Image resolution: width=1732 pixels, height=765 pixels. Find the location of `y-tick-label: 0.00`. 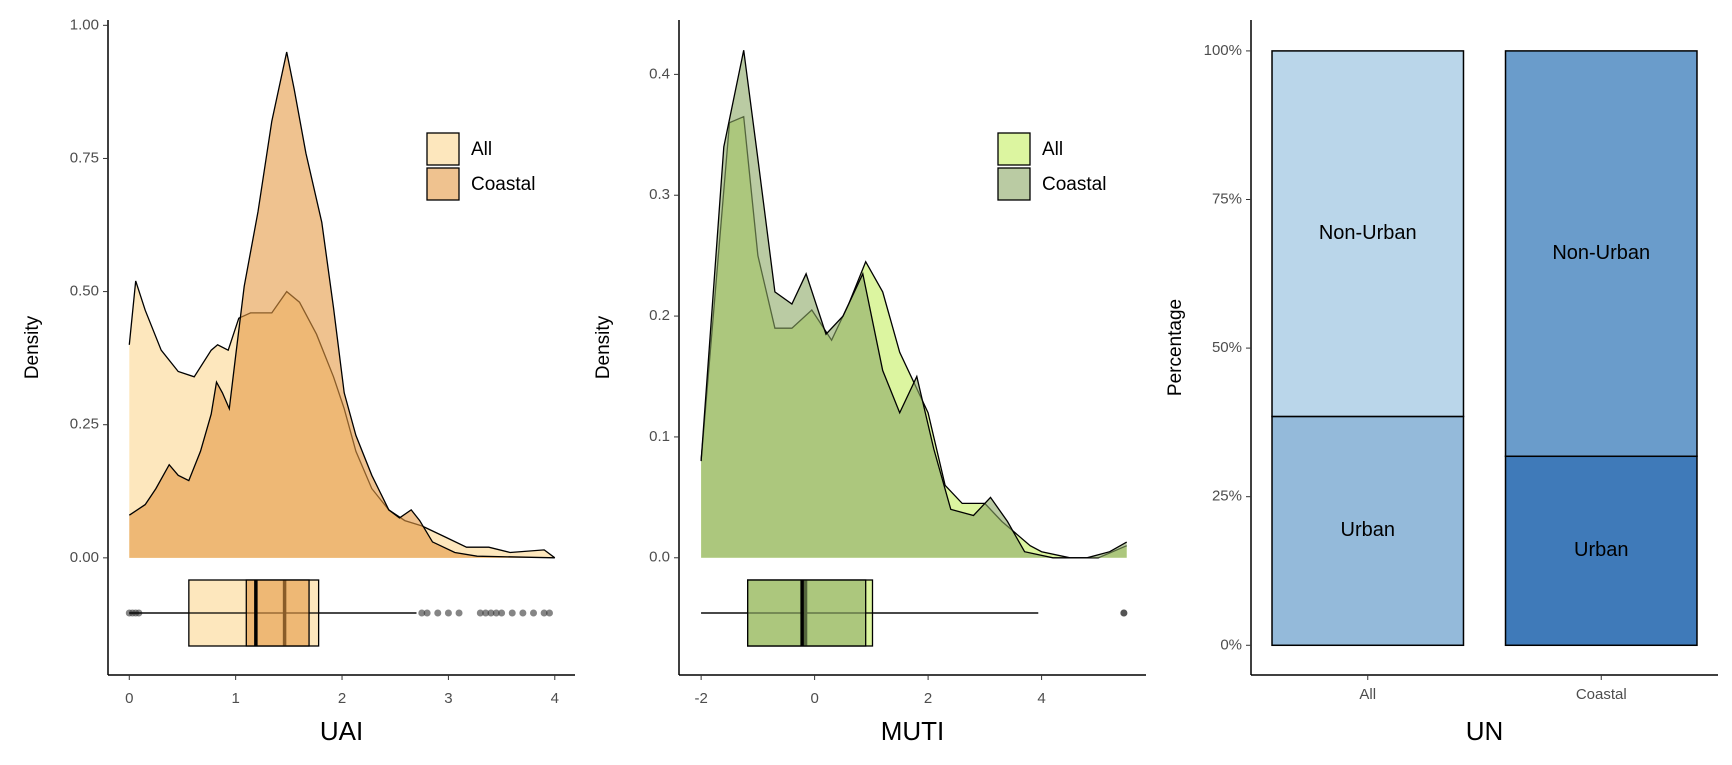

y-tick-label: 0.00 is located at coordinates (84, 557).